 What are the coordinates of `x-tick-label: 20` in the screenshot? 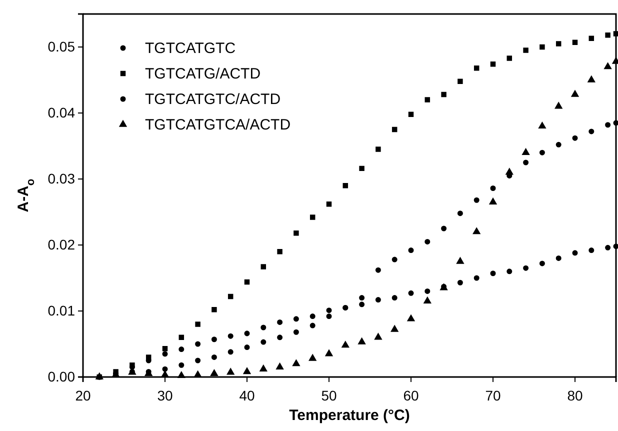 It's located at (83, 395).